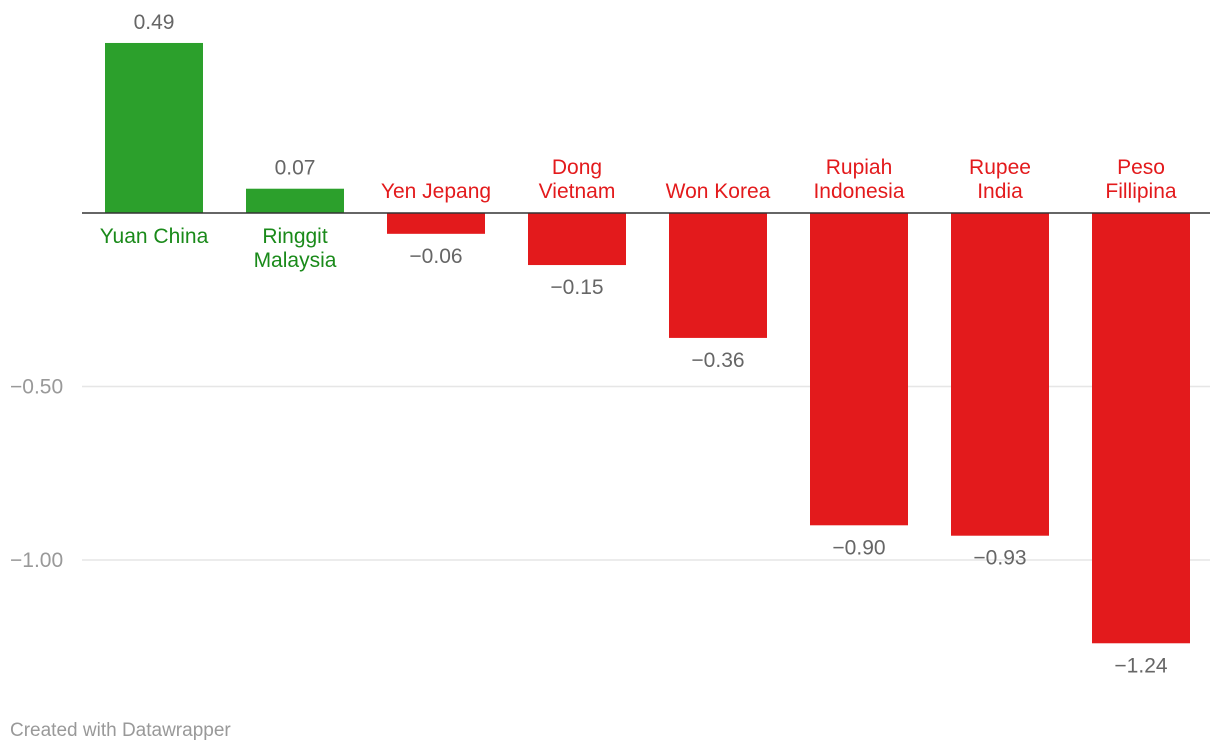 The height and width of the screenshot is (756, 1220). Describe the element at coordinates (435, 256) in the screenshot. I see `value-label: −0.06` at that location.